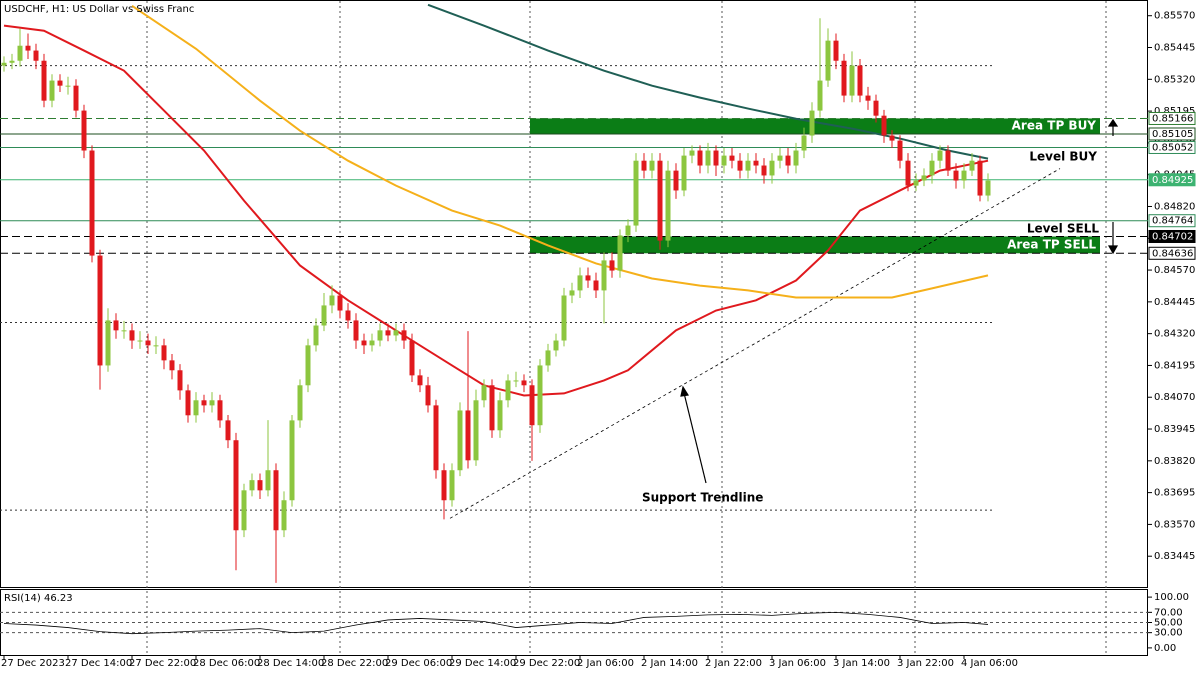 The height and width of the screenshot is (675, 1200). Describe the element at coordinates (861, 663) in the screenshot. I see `x-tick-label: 3 Jan 14:00` at that location.